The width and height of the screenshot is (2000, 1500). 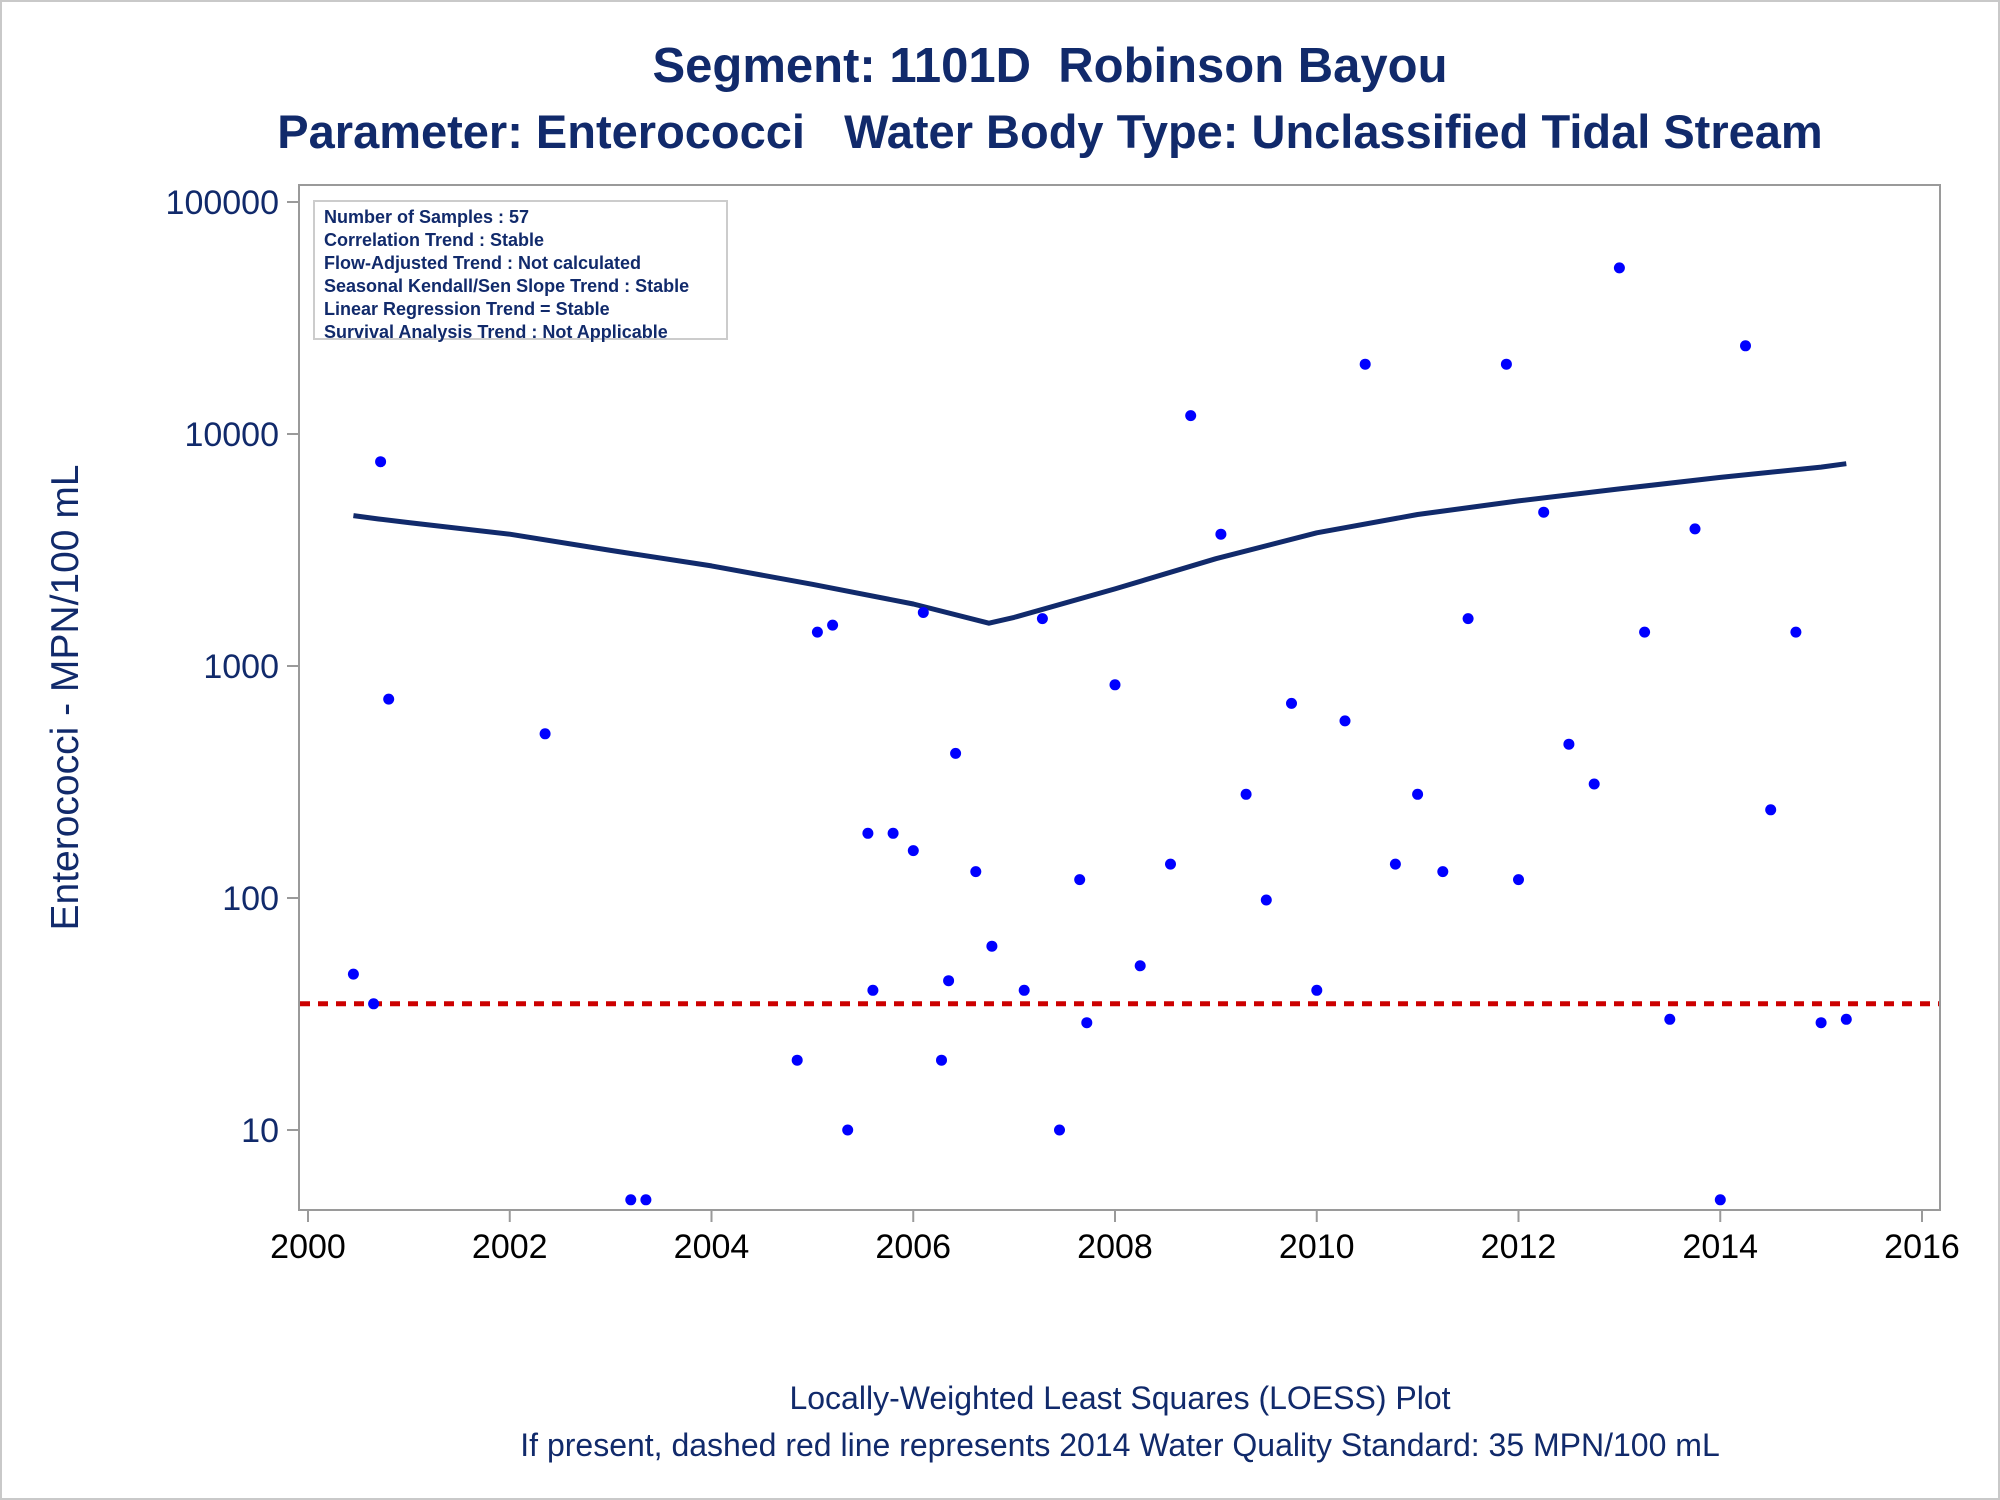 What do you see at coordinates (241, 667) in the screenshot?
I see `y-tick-label-1000: 1000` at bounding box center [241, 667].